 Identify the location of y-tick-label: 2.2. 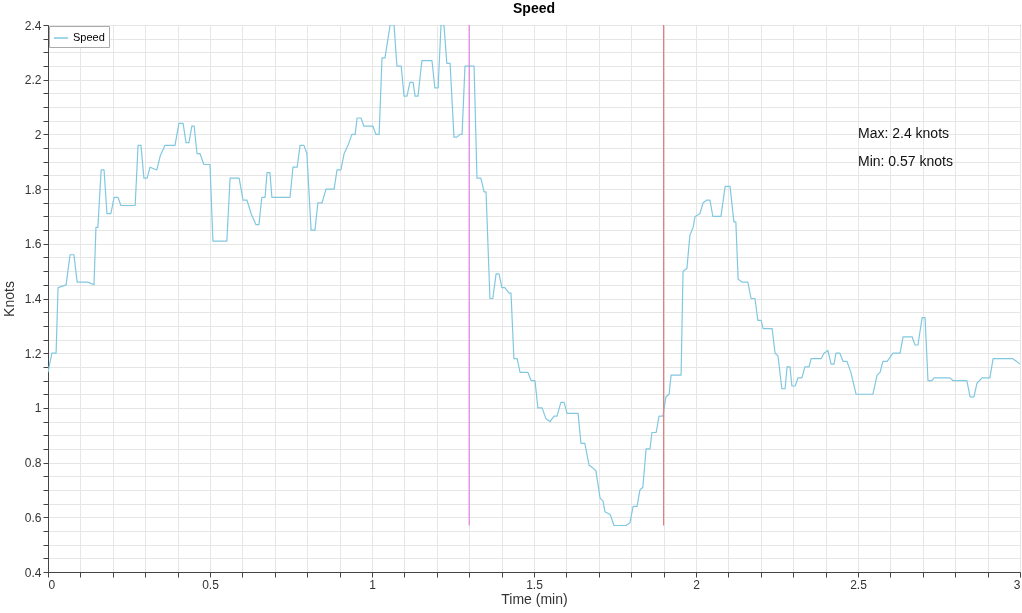
(33, 80).